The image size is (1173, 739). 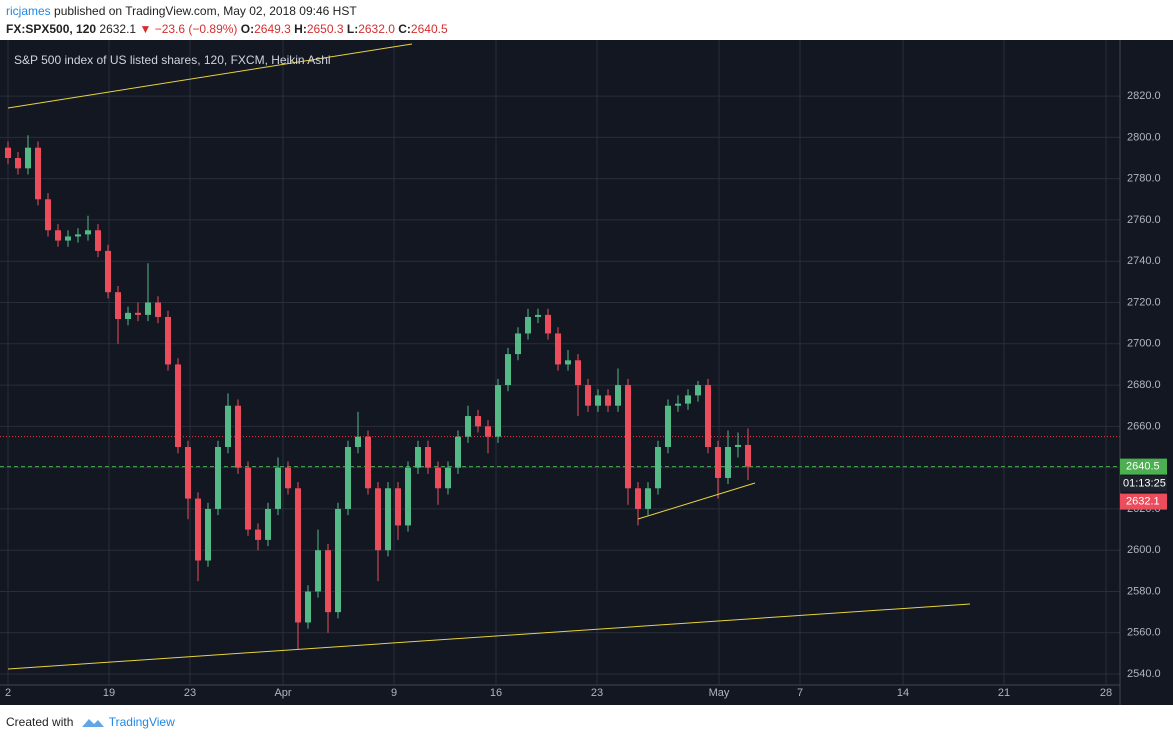 What do you see at coordinates (51, 29) in the screenshot?
I see `symbol: FX:SPX500, 120` at bounding box center [51, 29].